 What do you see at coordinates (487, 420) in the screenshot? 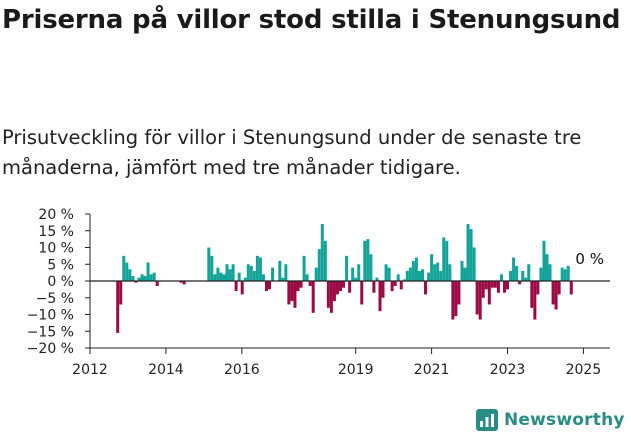
I see `newsworthy-logo-icon` at bounding box center [487, 420].